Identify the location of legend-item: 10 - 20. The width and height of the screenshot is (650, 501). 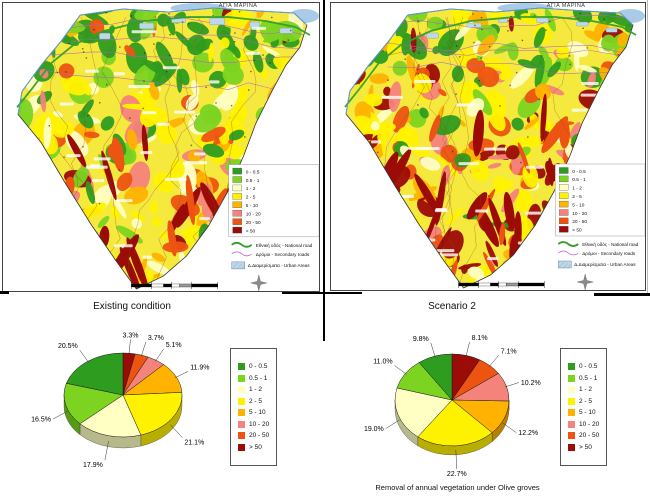
(254, 424).